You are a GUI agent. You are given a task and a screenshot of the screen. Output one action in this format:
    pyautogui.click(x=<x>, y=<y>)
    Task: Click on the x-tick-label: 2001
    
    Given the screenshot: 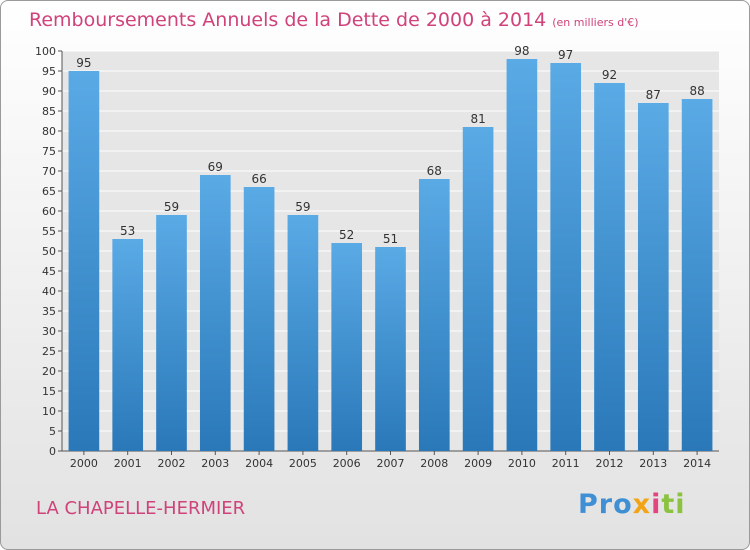 What is the action you would take?
    pyautogui.click(x=128, y=463)
    